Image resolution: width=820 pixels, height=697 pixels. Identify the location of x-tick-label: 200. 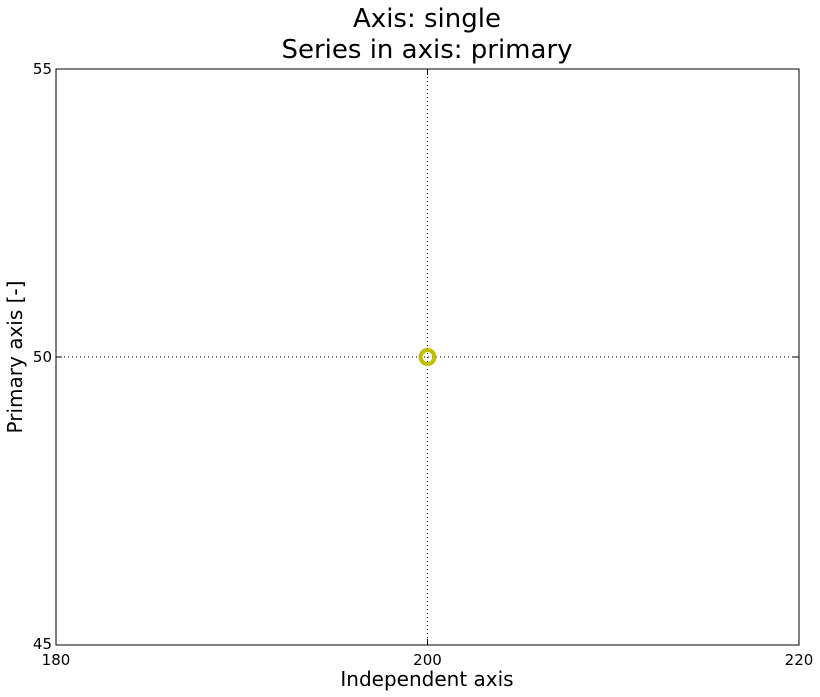
(427, 660).